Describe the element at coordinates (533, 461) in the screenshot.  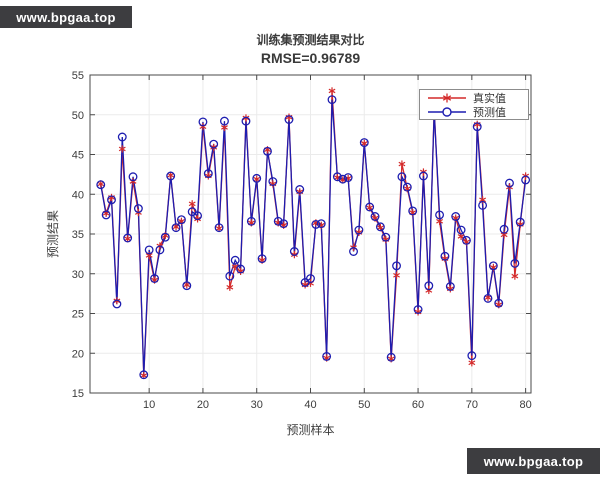
I see `watermark-bottom-right: www.bpgaa.top` at that location.